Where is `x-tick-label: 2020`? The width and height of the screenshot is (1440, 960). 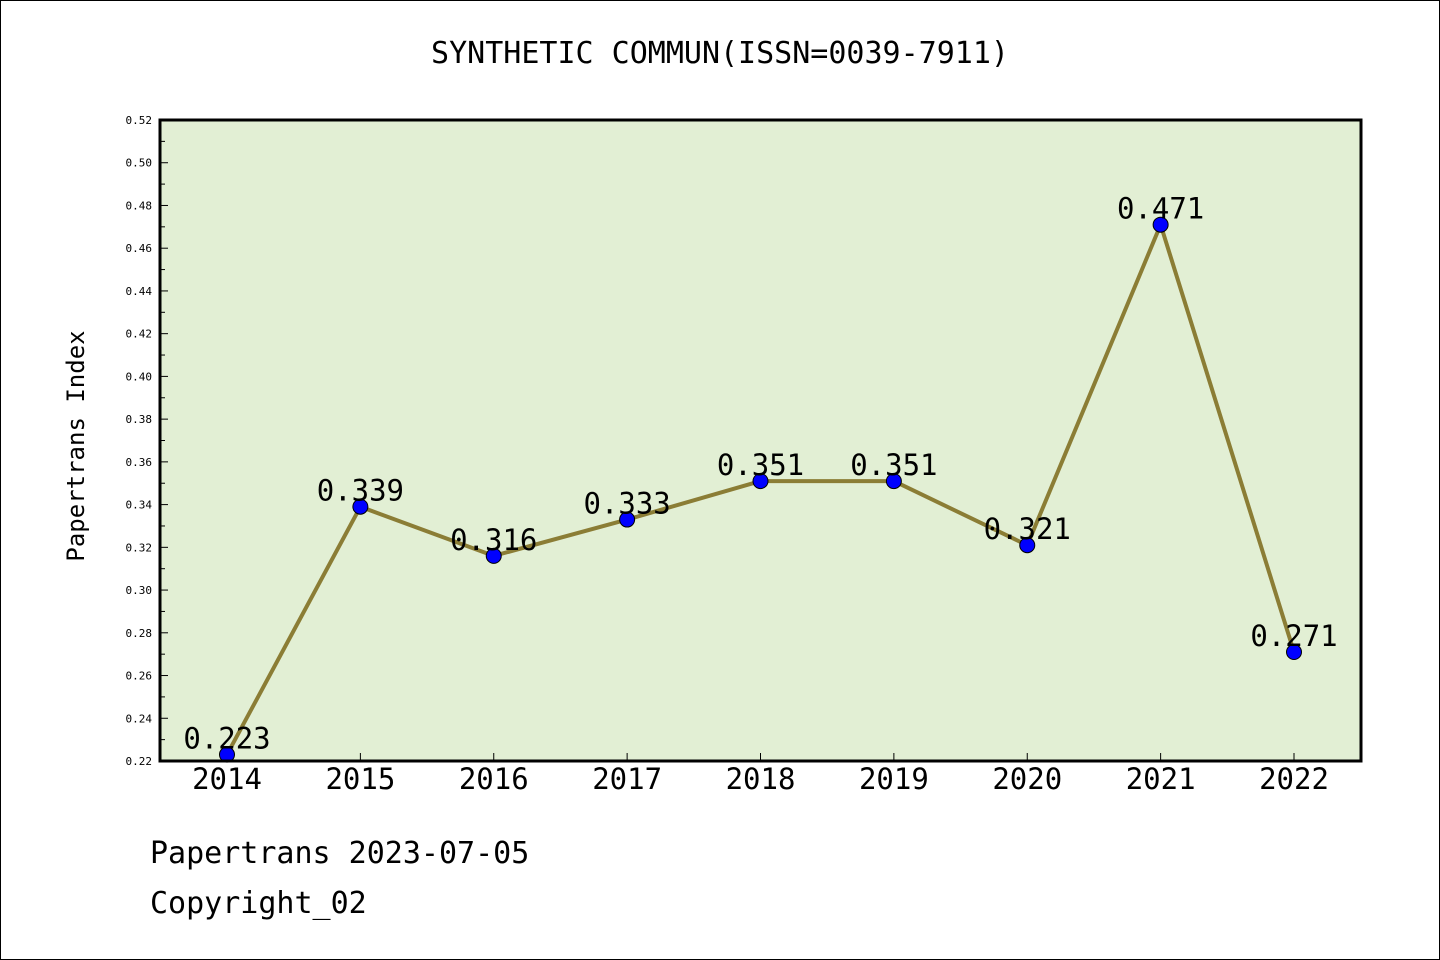
x-tick-label: 2020 is located at coordinates (1027, 779).